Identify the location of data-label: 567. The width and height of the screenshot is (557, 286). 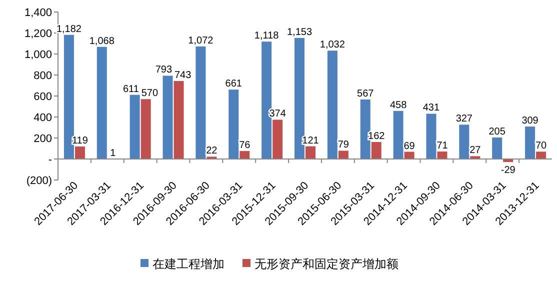
(365, 94).